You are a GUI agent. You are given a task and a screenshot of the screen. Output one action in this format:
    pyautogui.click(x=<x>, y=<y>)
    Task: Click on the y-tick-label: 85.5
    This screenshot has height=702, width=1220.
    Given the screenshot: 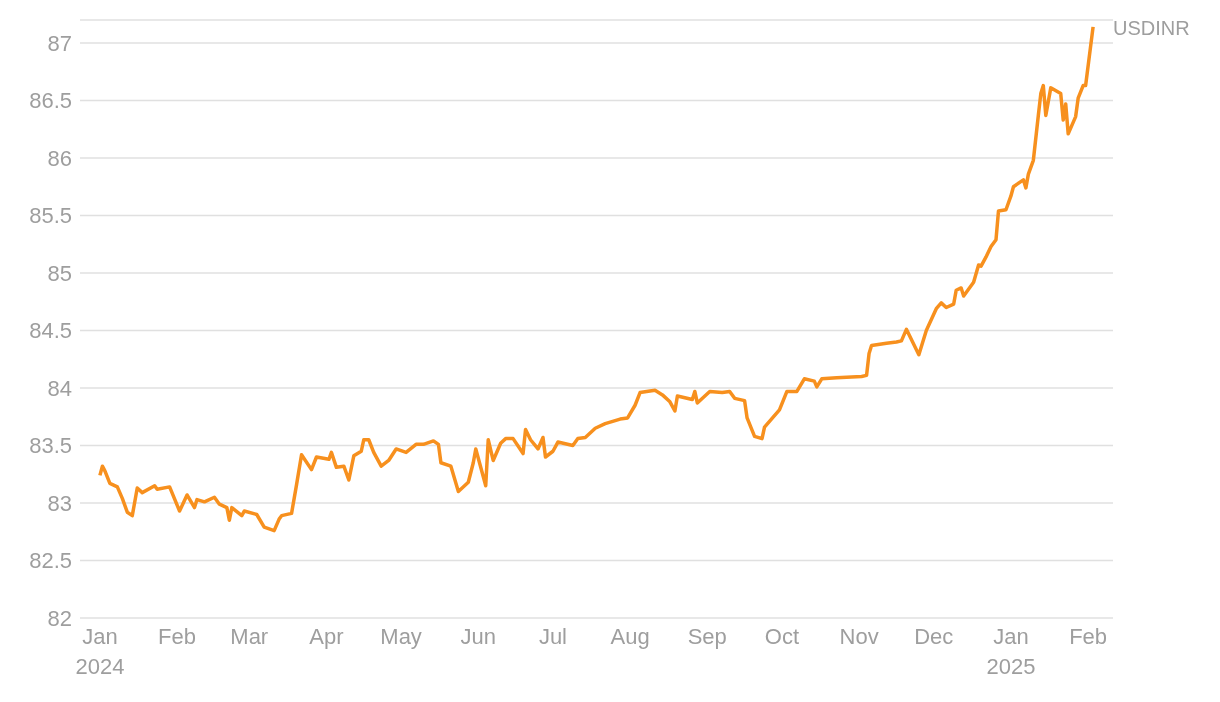 What is the action you would take?
    pyautogui.click(x=50, y=216)
    